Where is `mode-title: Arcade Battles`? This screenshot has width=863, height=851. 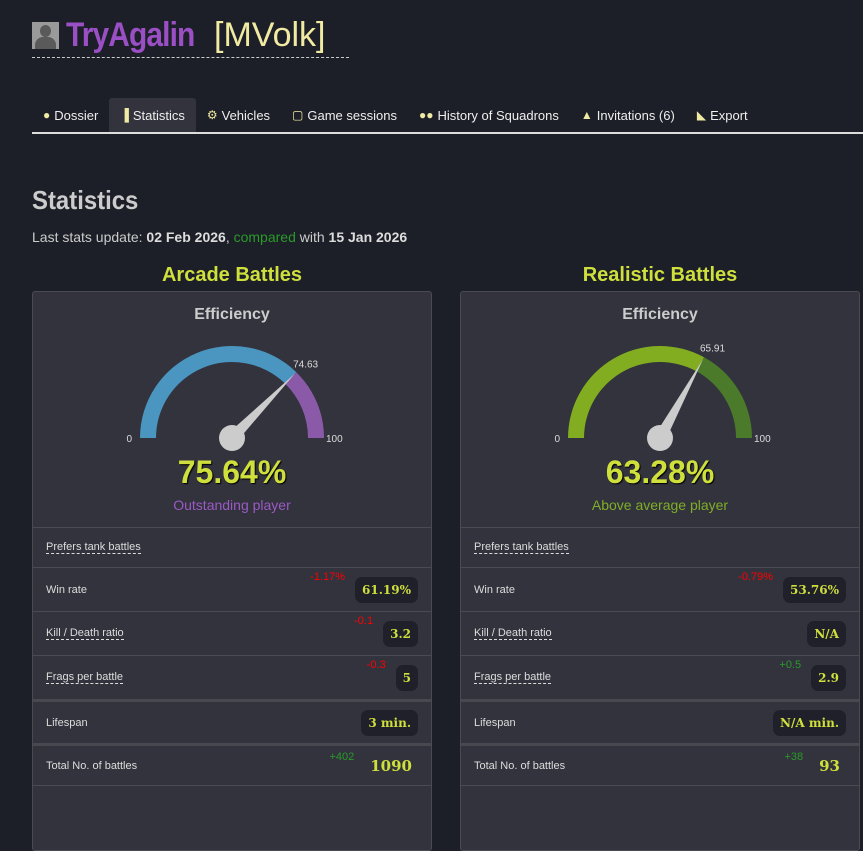
mode-title: Arcade Battles is located at coordinates (232, 275).